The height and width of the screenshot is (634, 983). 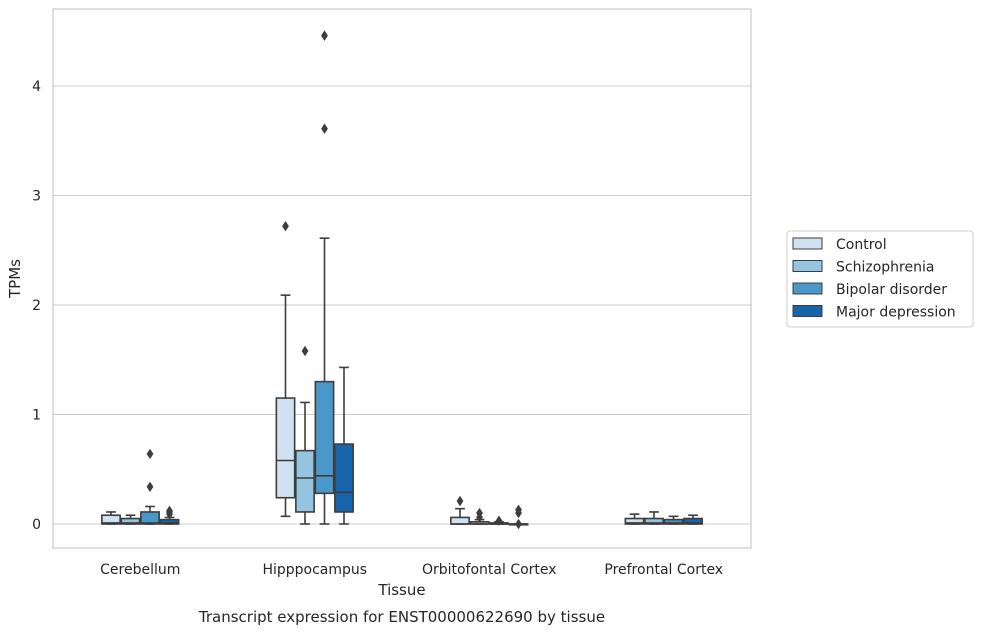 I want to click on legend-label: Bipolar disorder, so click(x=891, y=290).